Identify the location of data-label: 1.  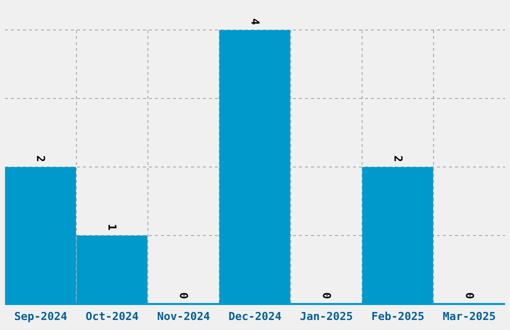
(112, 227).